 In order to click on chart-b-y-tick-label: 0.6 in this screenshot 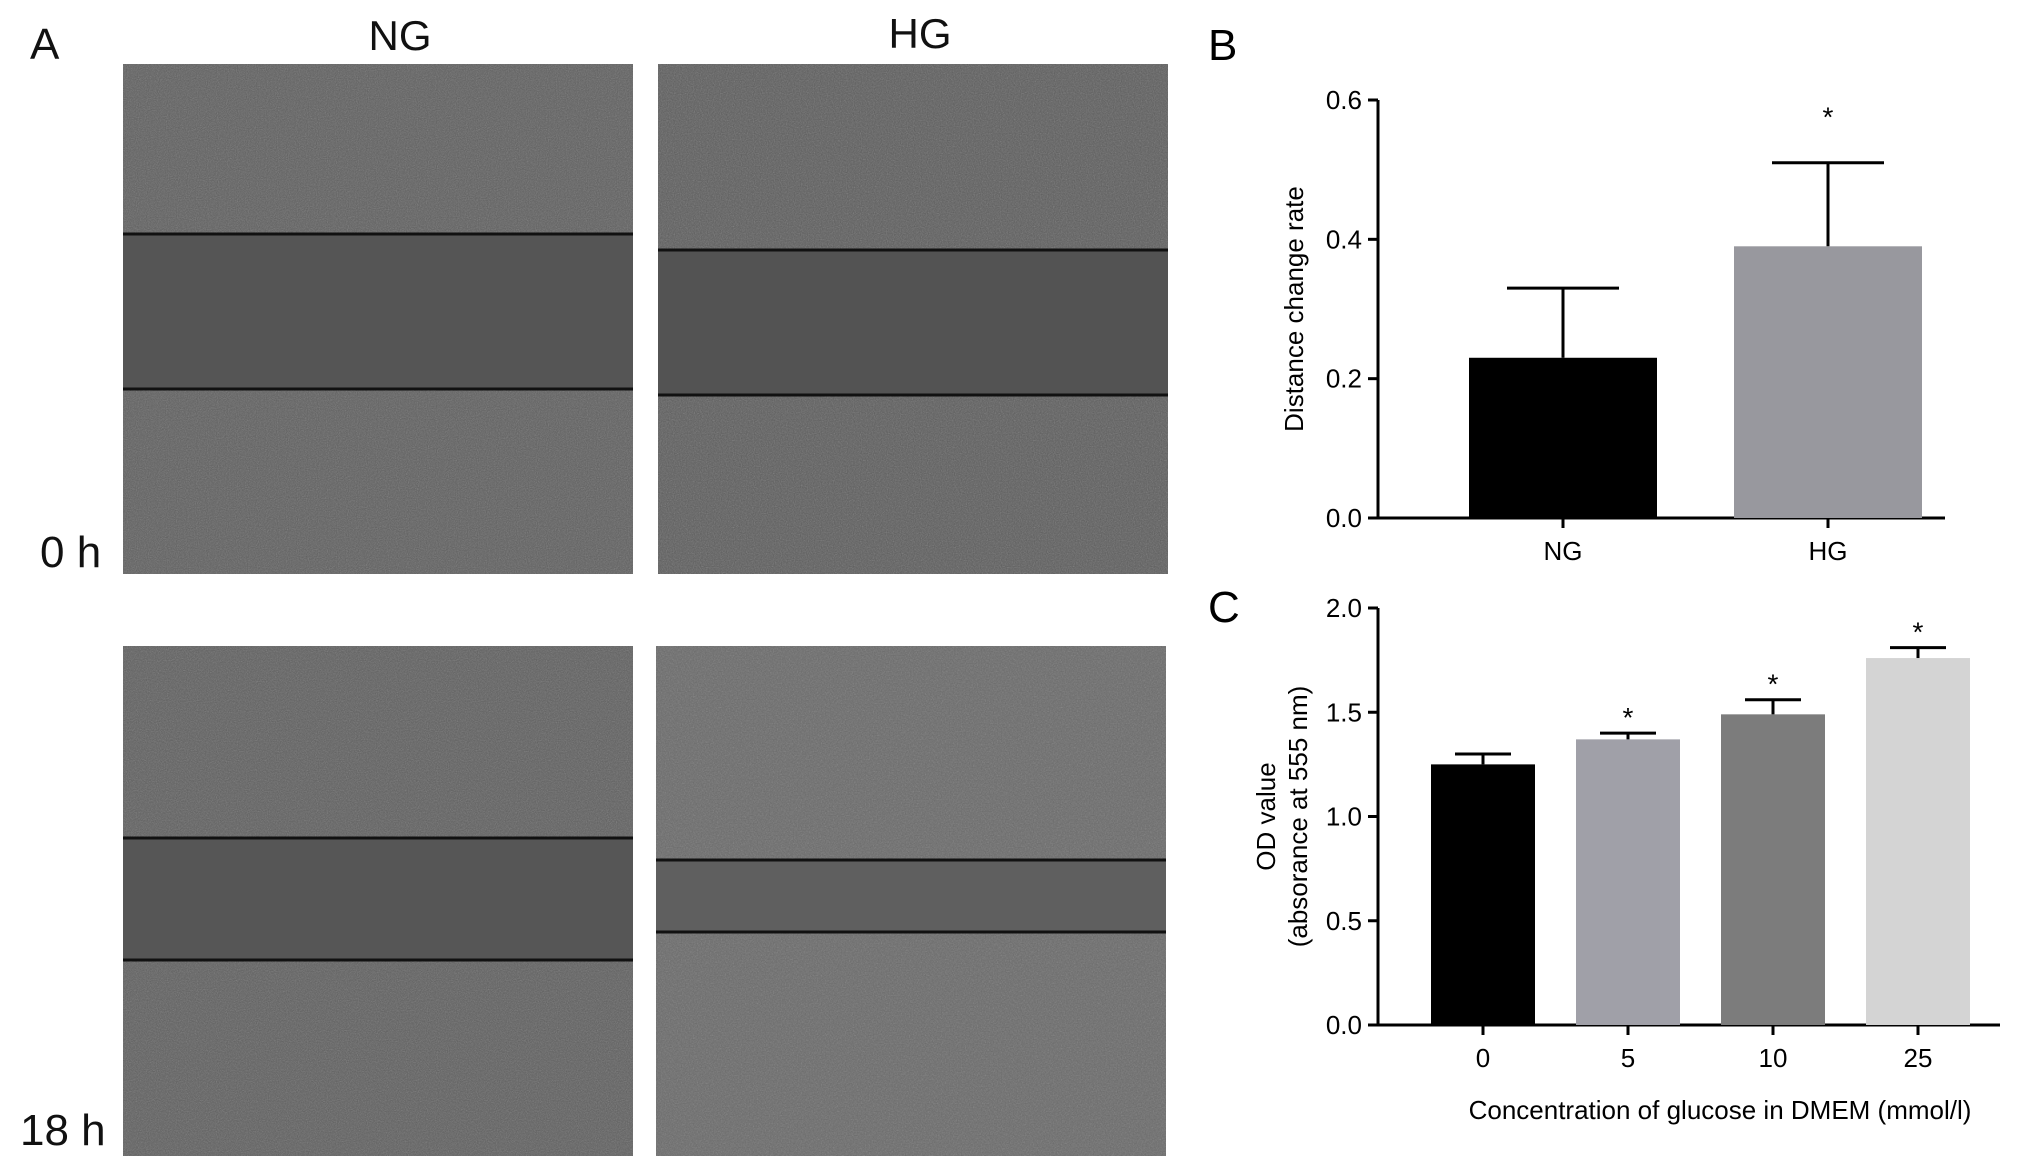, I will do `click(1344, 100)`.